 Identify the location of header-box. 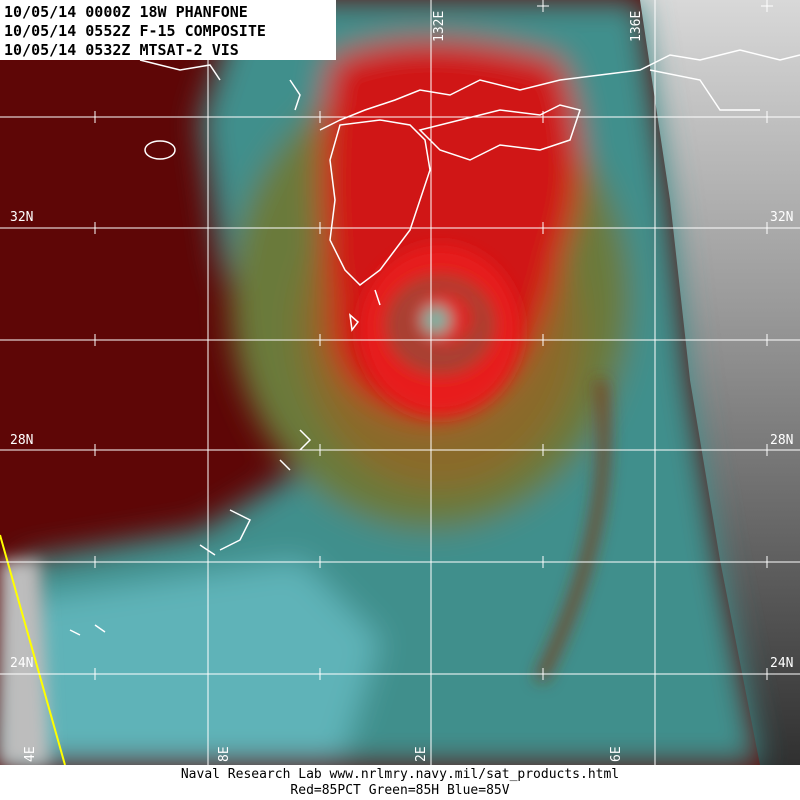
(168, 30).